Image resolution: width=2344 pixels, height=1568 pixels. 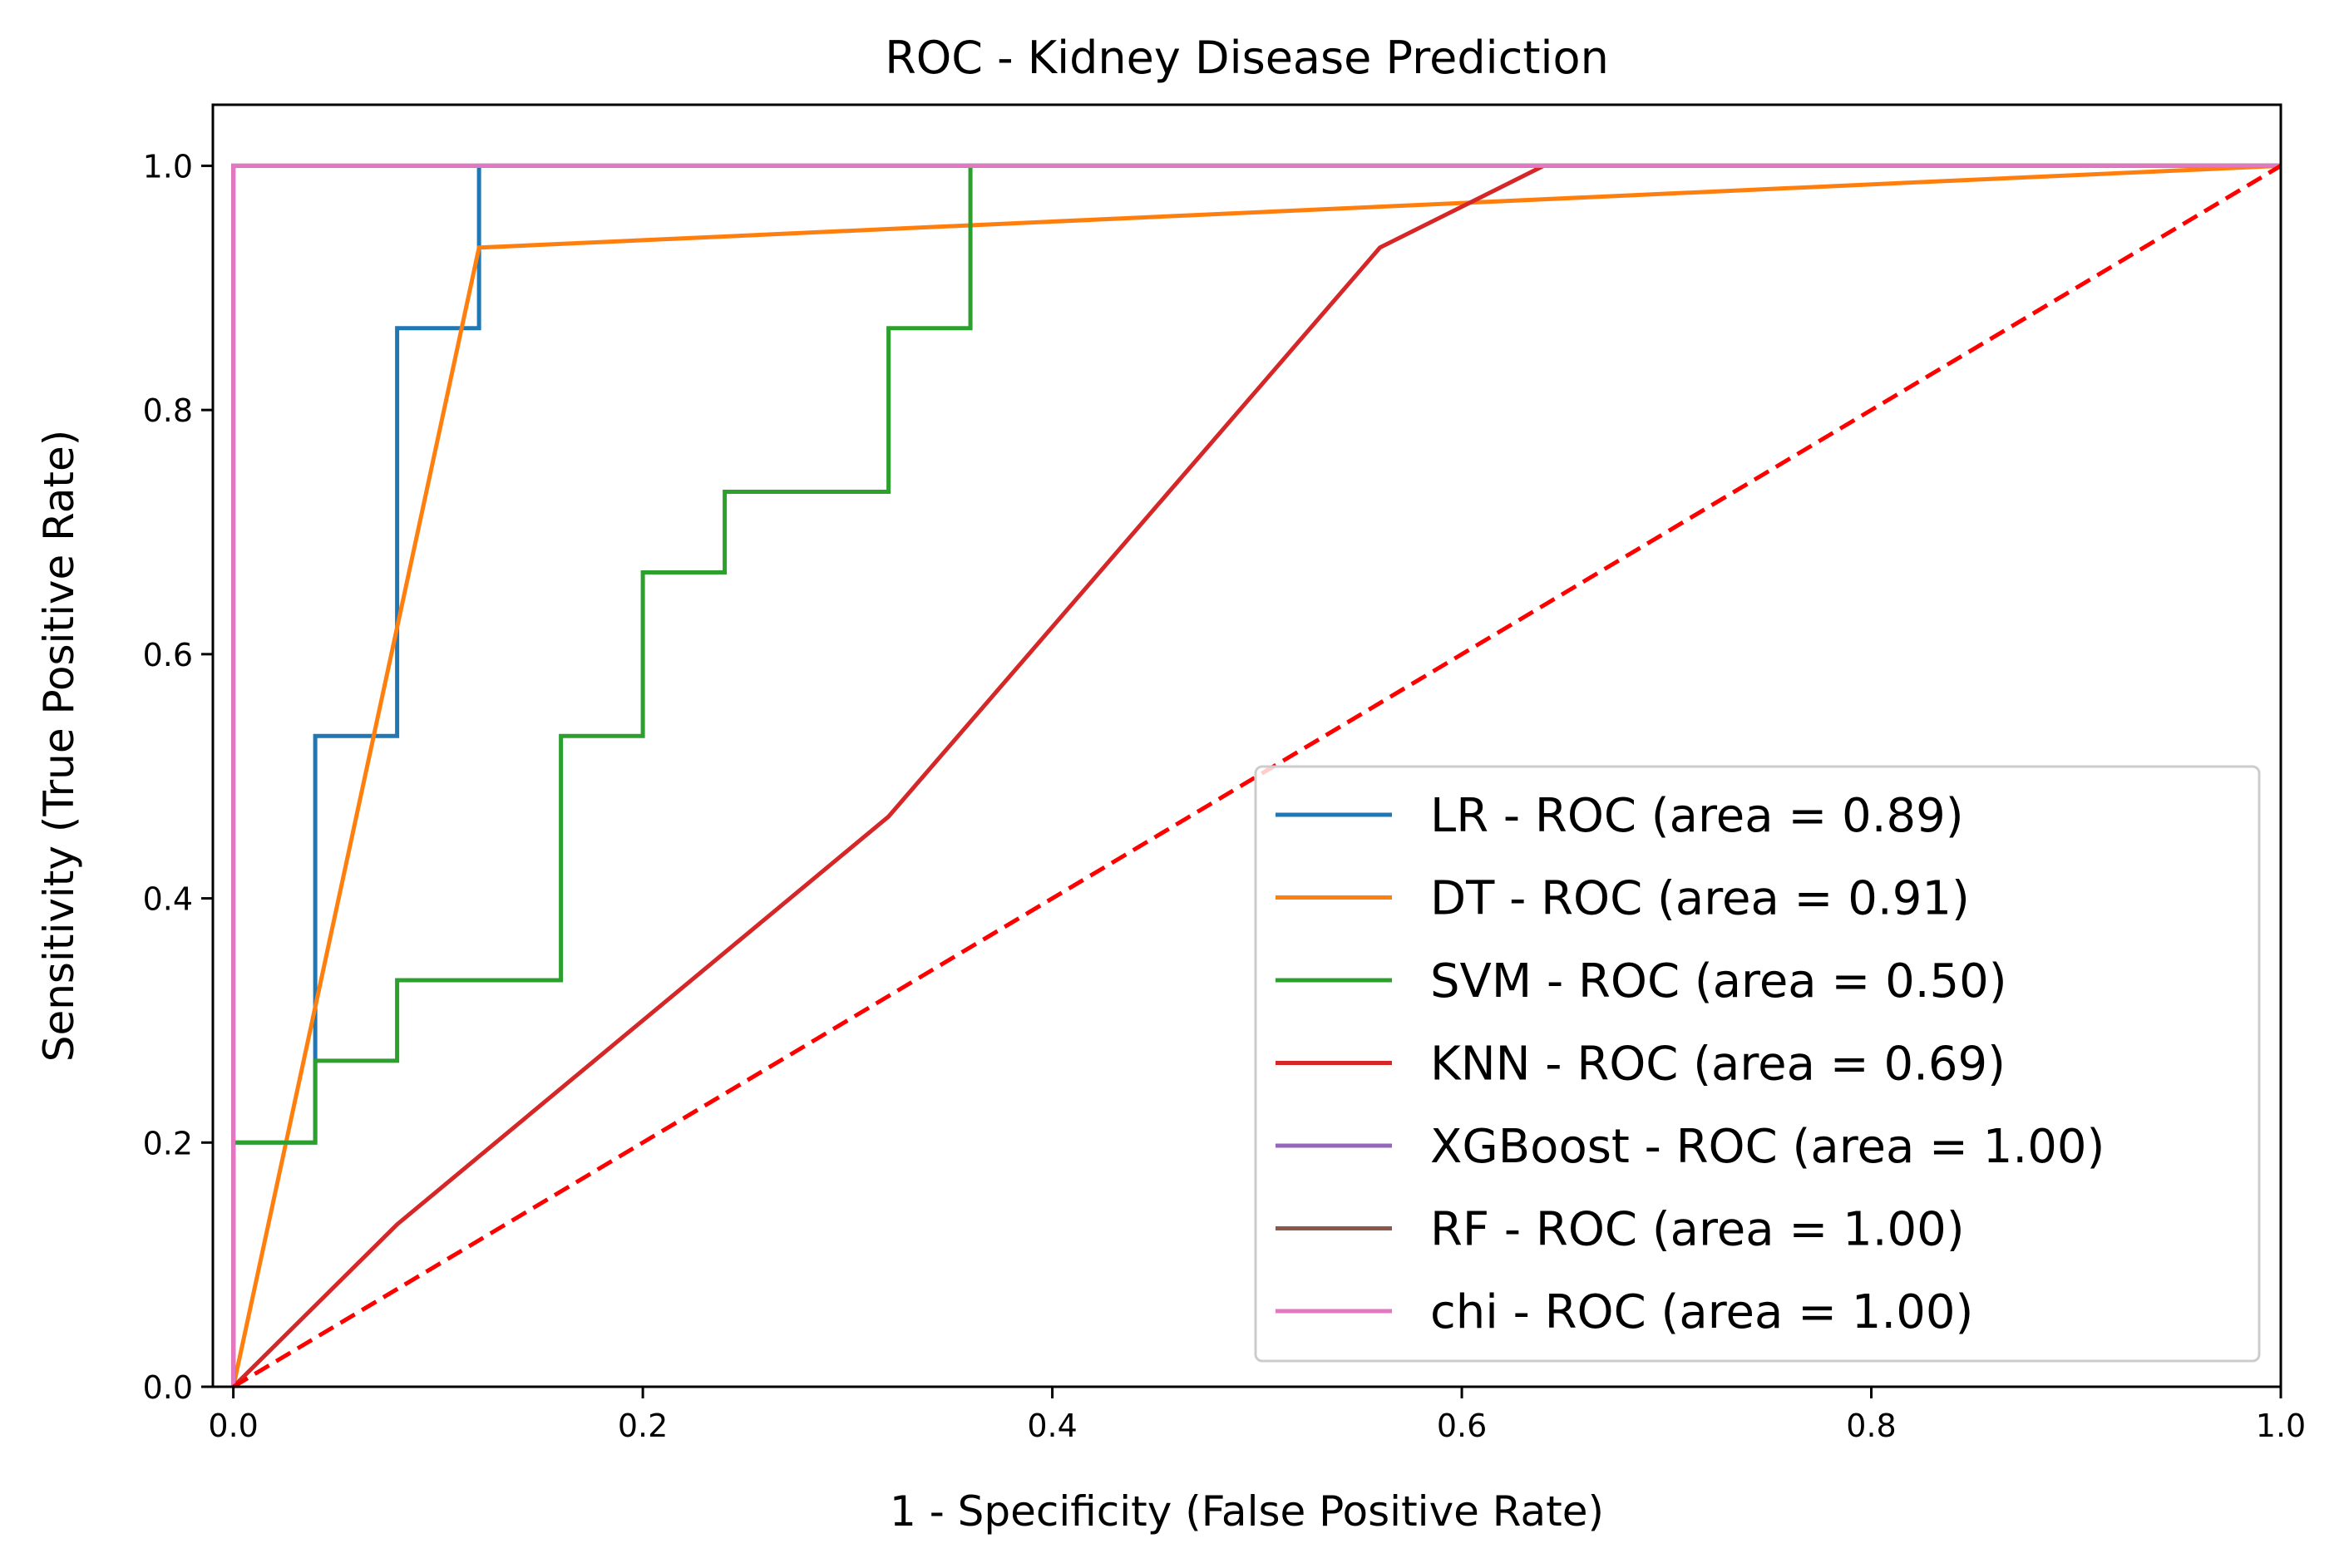 What do you see at coordinates (1871, 1426) in the screenshot?
I see `x-tick-label: 0.8` at bounding box center [1871, 1426].